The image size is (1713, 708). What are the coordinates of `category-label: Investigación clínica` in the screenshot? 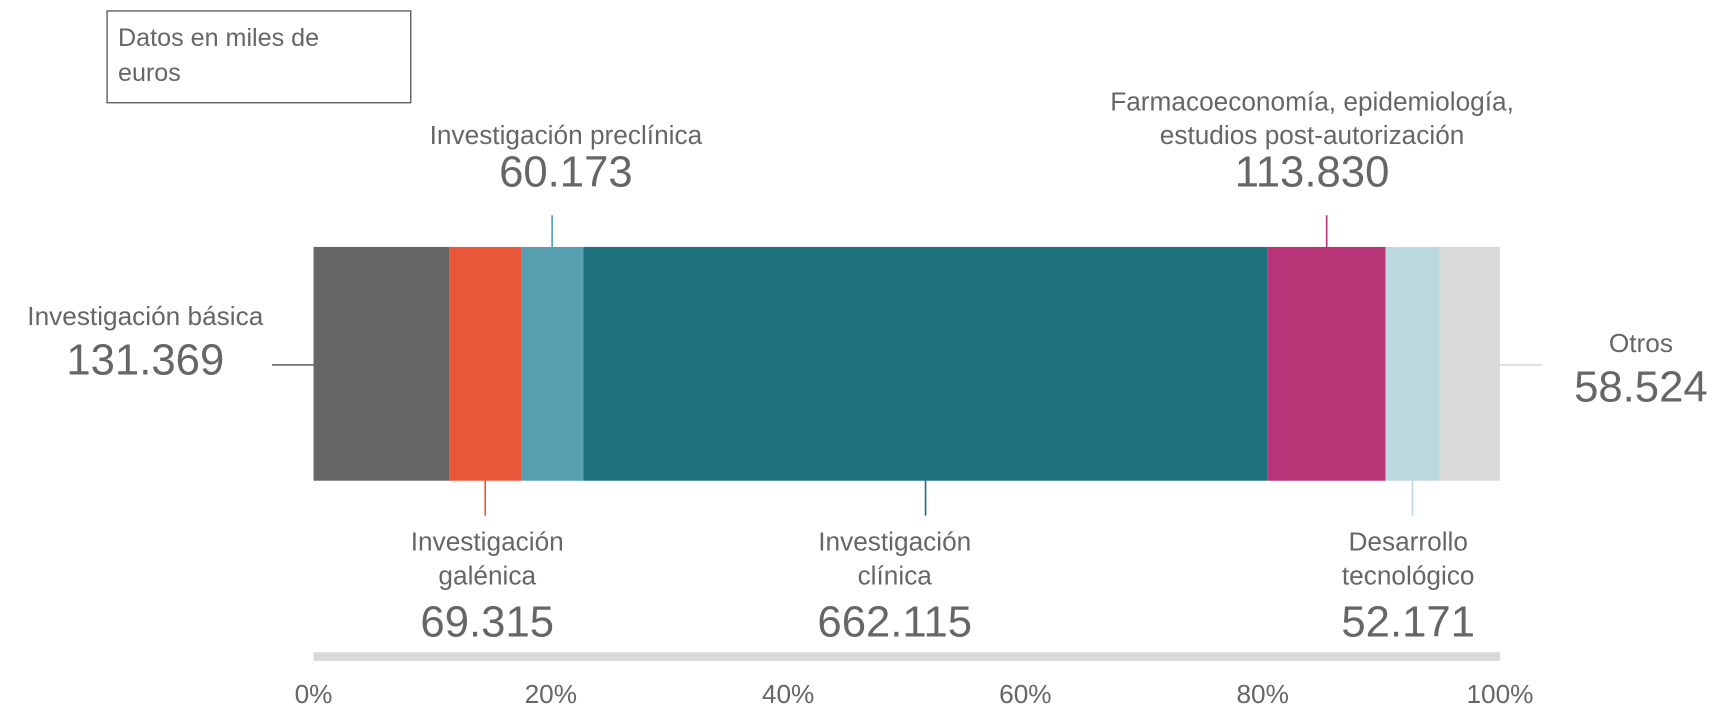 It's located at (895, 559).